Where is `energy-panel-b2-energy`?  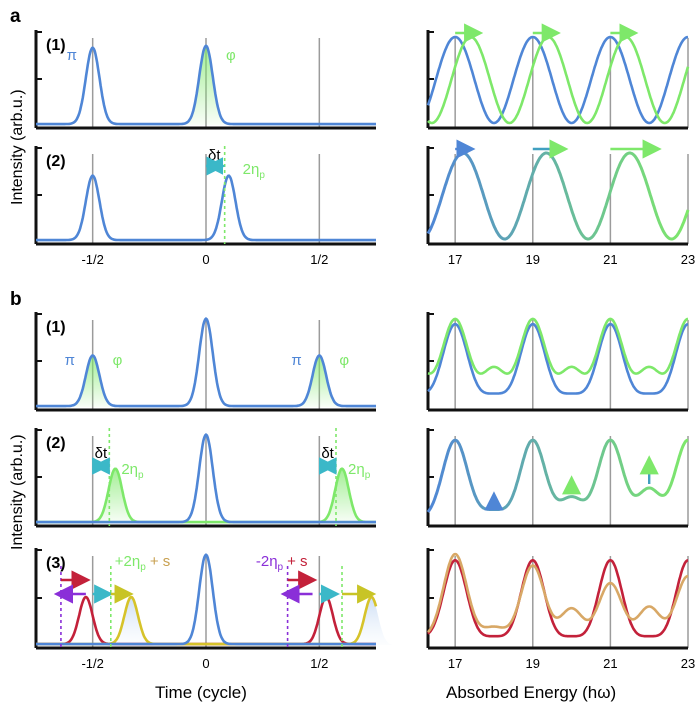 energy-panel-b2-energy is located at coordinates (557, 478).